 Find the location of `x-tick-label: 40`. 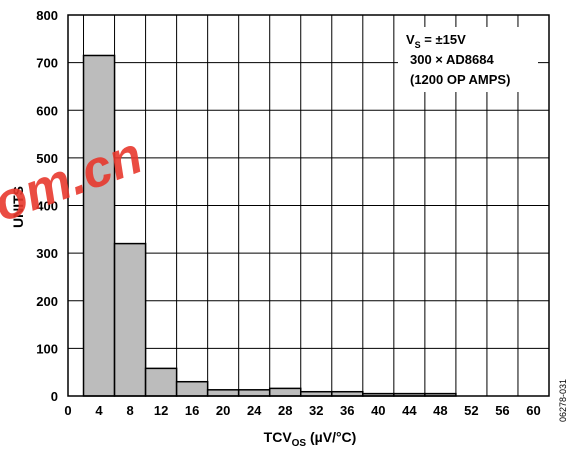

x-tick-label: 40 is located at coordinates (378, 410).